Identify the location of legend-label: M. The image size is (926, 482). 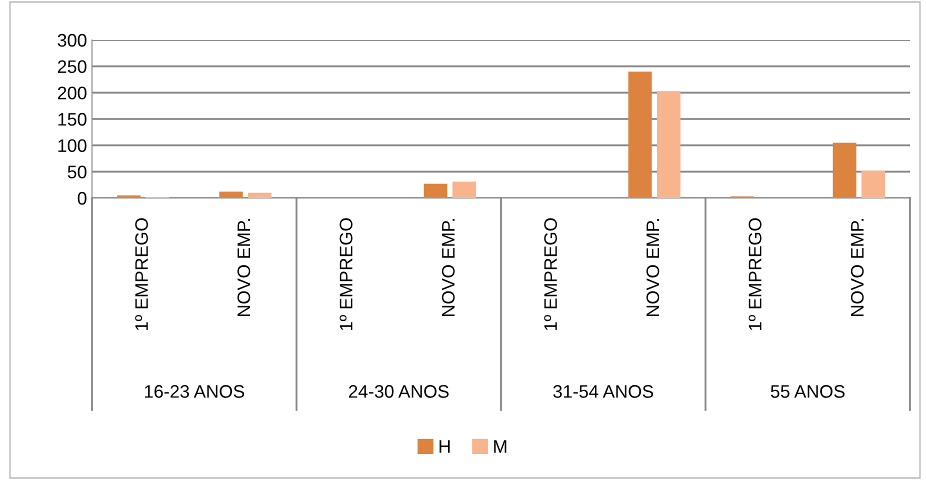
(500, 446).